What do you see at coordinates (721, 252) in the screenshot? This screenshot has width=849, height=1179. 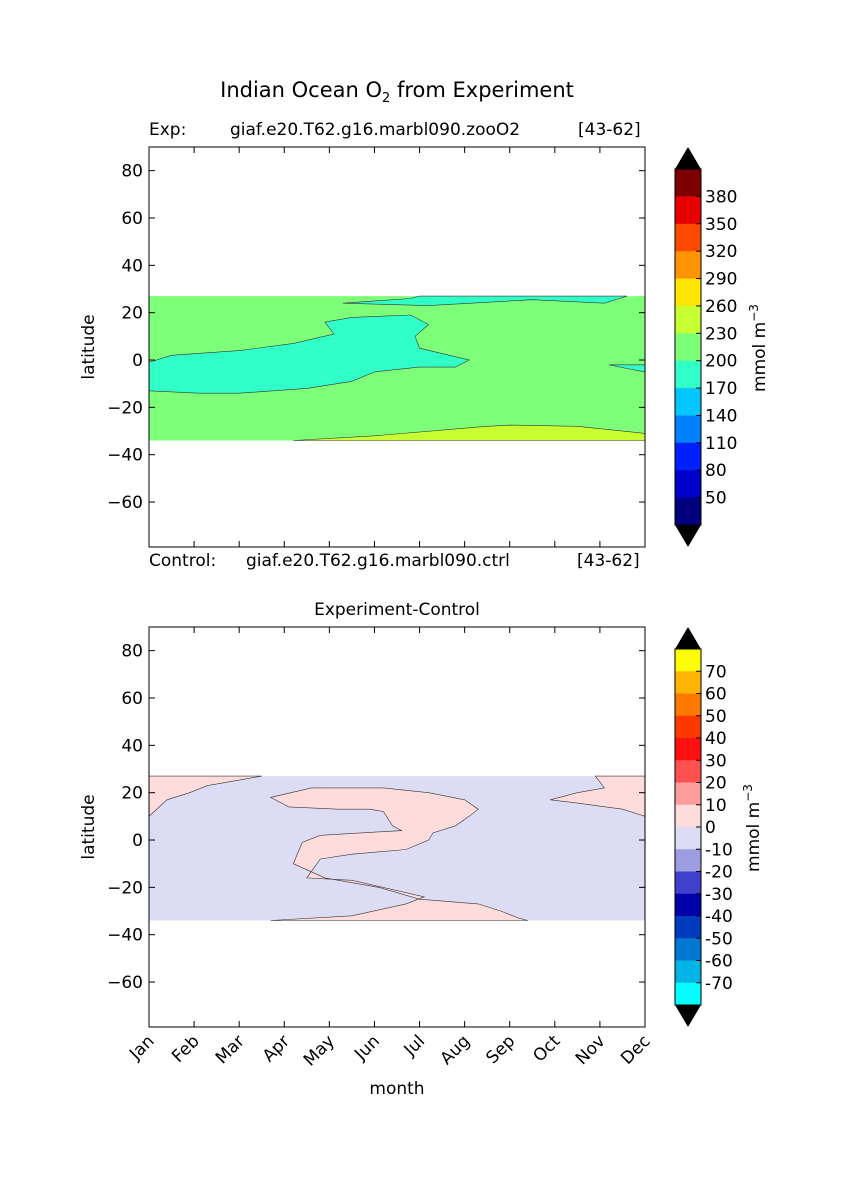 I see `experiment-colorbar-label-2: 320` at bounding box center [721, 252].